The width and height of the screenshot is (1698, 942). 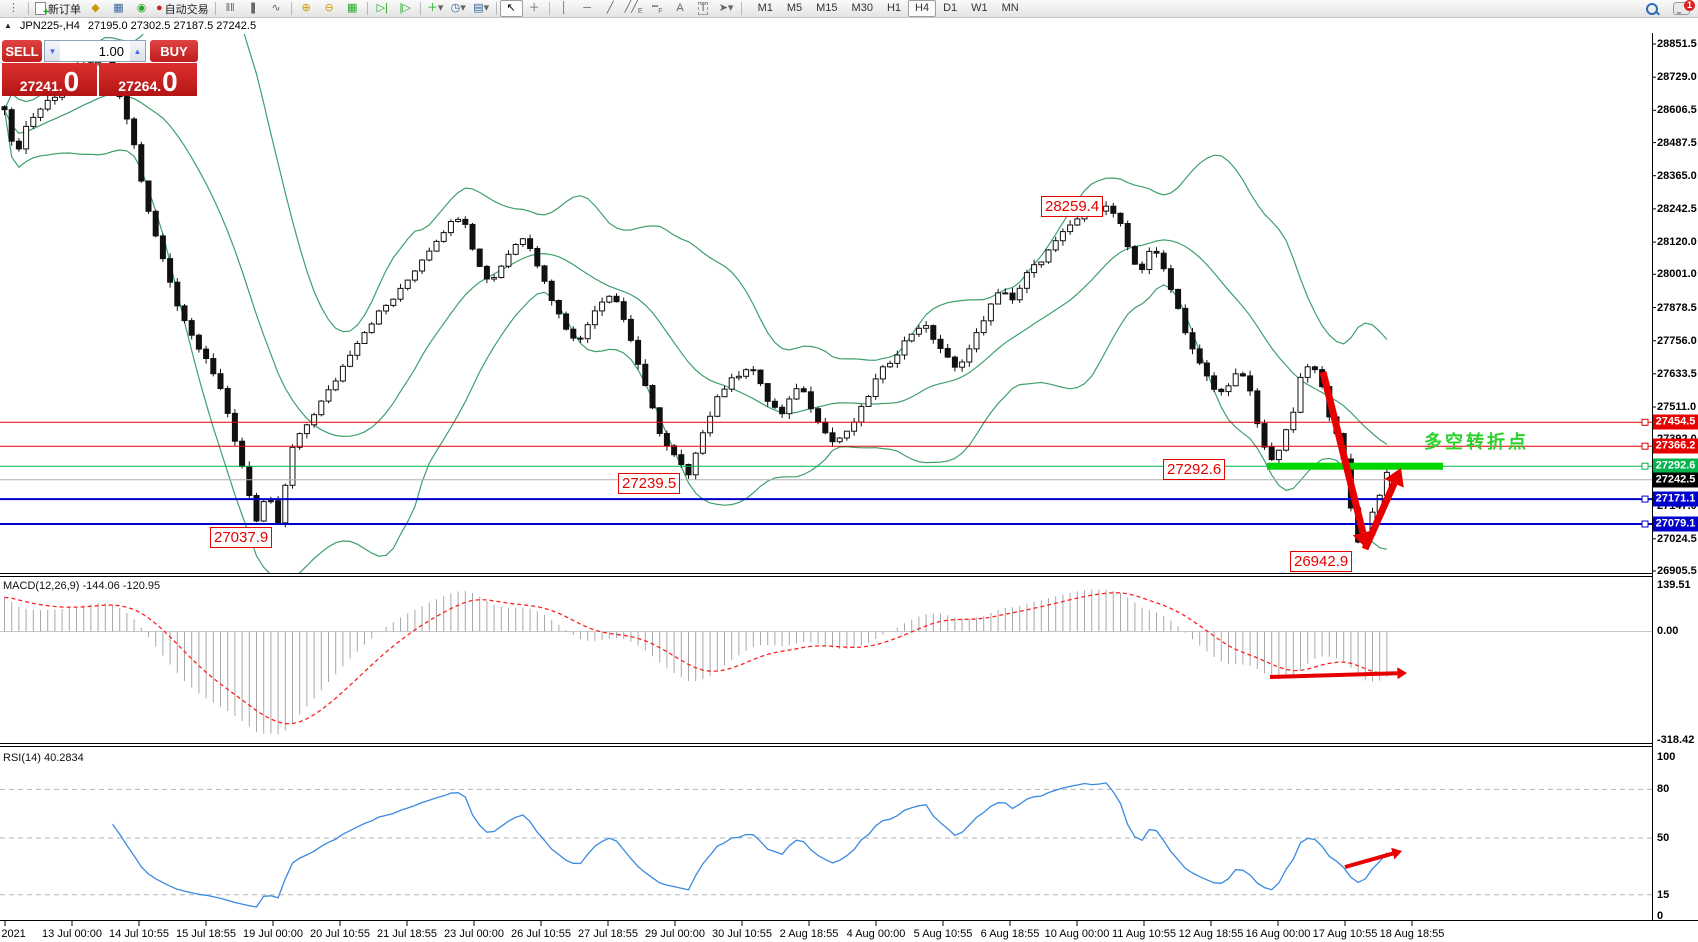 What do you see at coordinates (22, 51) in the screenshot?
I see `sell-button: SELL` at bounding box center [22, 51].